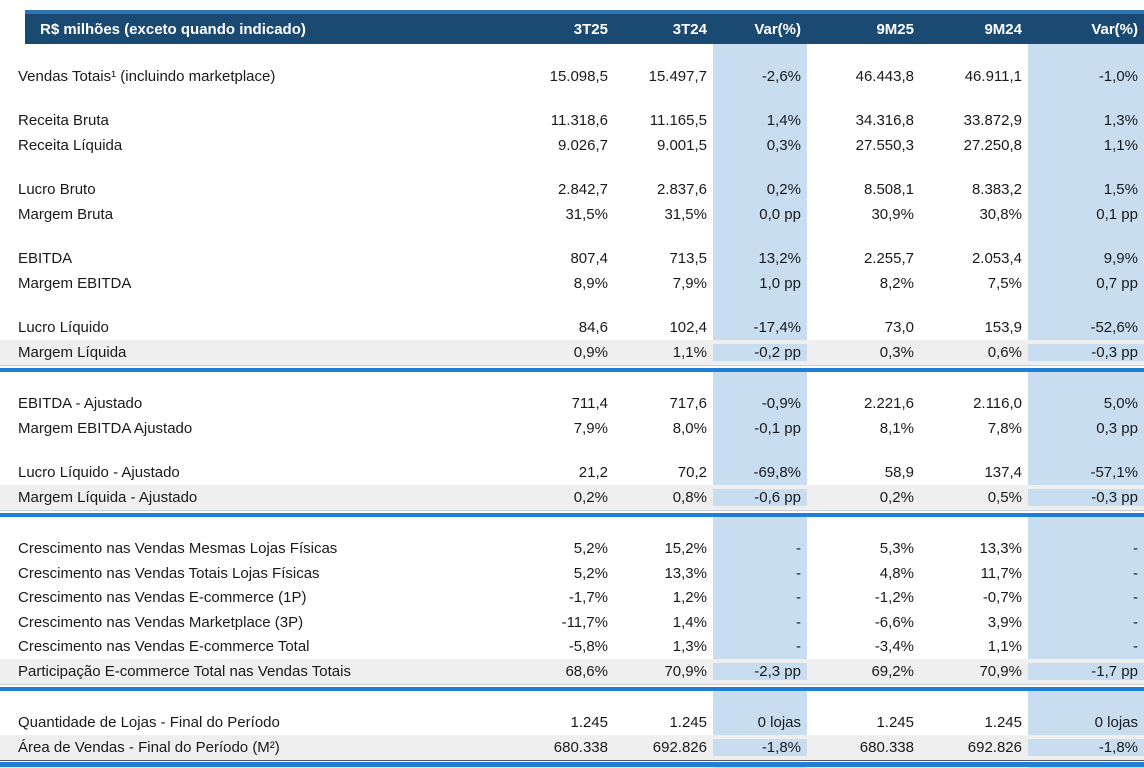 The image size is (1144, 768). Describe the element at coordinates (1004, 622) in the screenshot. I see `cell-9m24: 3,9%` at that location.